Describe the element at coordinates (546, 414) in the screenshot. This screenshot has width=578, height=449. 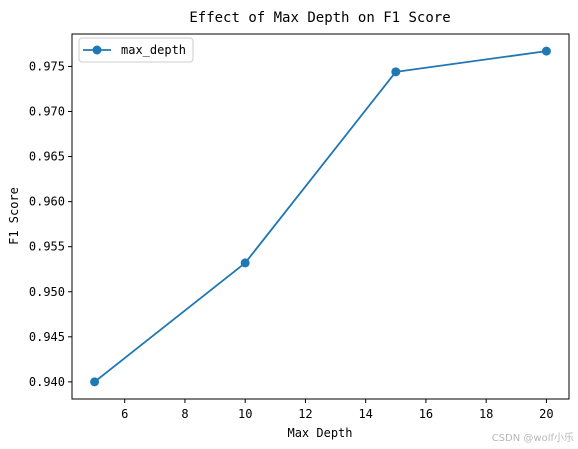
I see `x-tick-label: 20` at that location.